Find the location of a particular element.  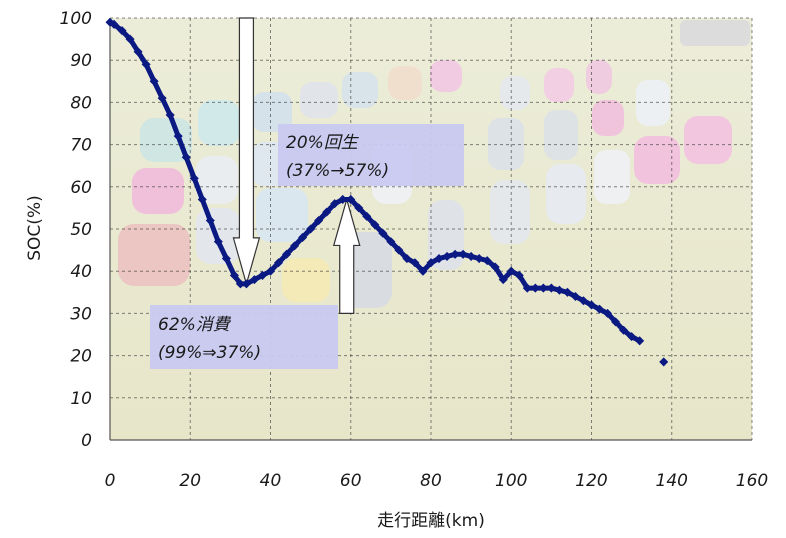

x-tick-label: 40 is located at coordinates (271, 481).